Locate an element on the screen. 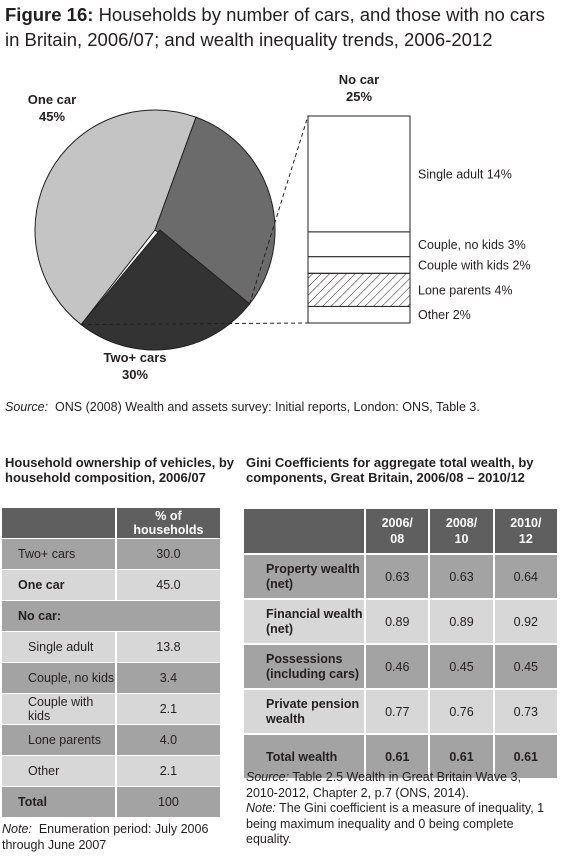  row-label: No car: is located at coordinates (58, 615).